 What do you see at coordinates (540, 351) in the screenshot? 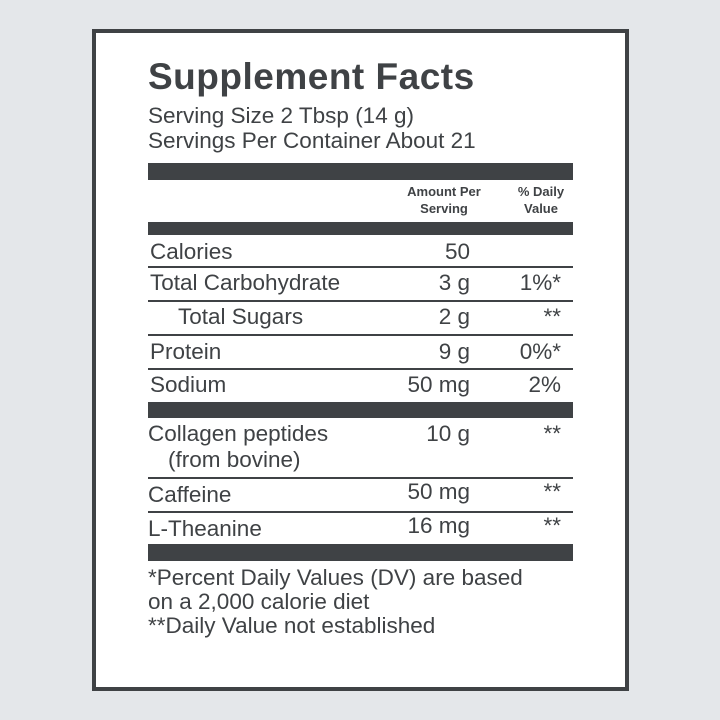
I see `nutrient-dv: 0%*` at bounding box center [540, 351].